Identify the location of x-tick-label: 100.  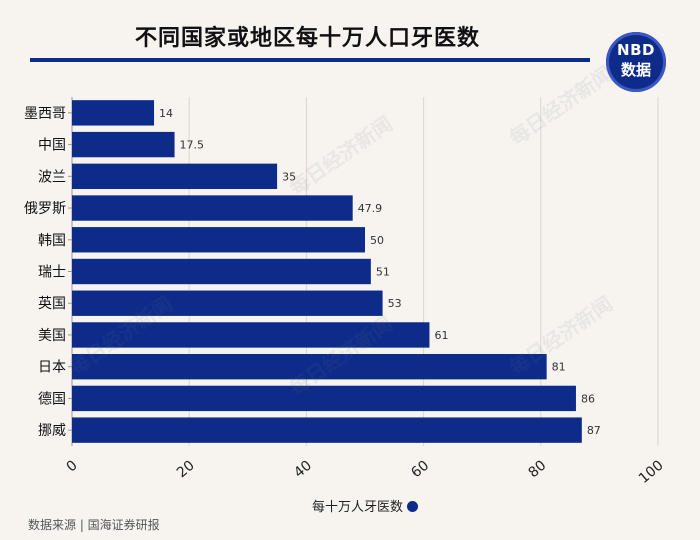
(651, 472).